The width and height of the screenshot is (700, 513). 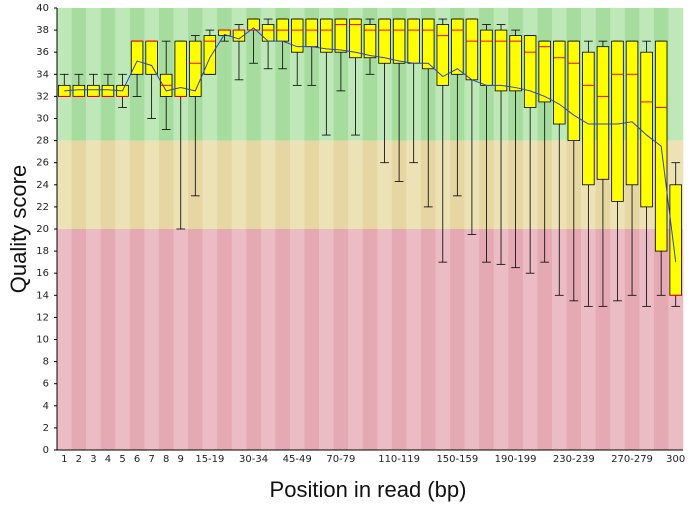 What do you see at coordinates (42, 141) in the screenshot?
I see `y-tick-label: 28` at bounding box center [42, 141].